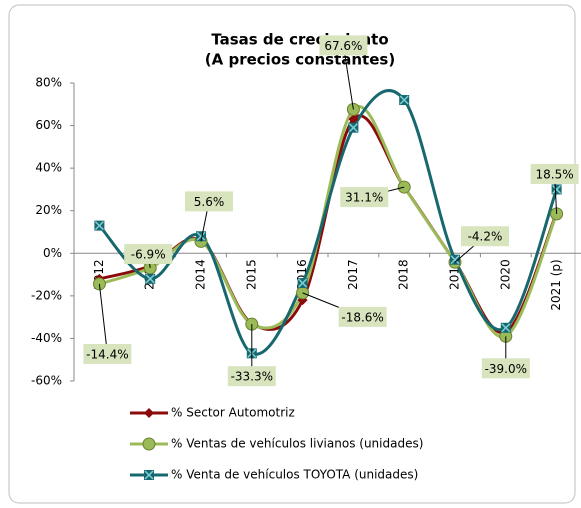 This screenshot has width=581, height=508. What do you see at coordinates (404, 274) in the screenshot?
I see `x-tick-label: 2018` at bounding box center [404, 274].